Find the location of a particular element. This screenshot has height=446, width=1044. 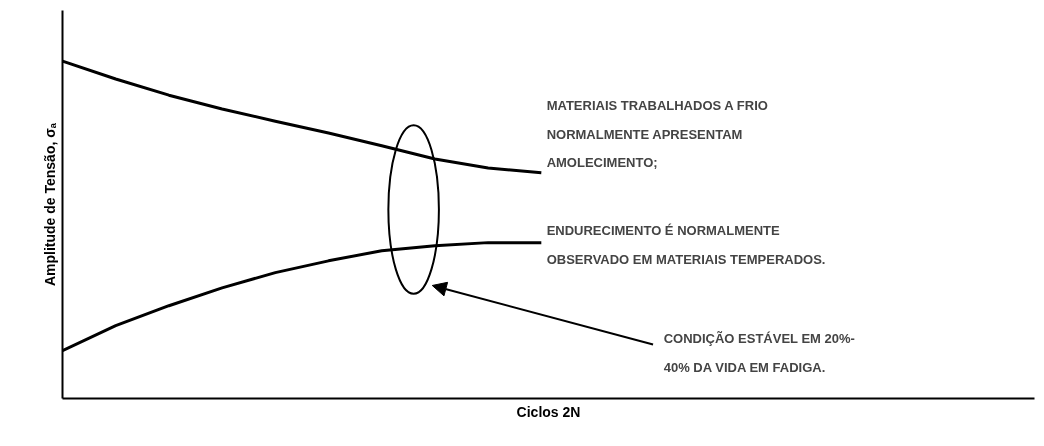

x-axis-title: Ciclos 2N is located at coordinates (548, 411).